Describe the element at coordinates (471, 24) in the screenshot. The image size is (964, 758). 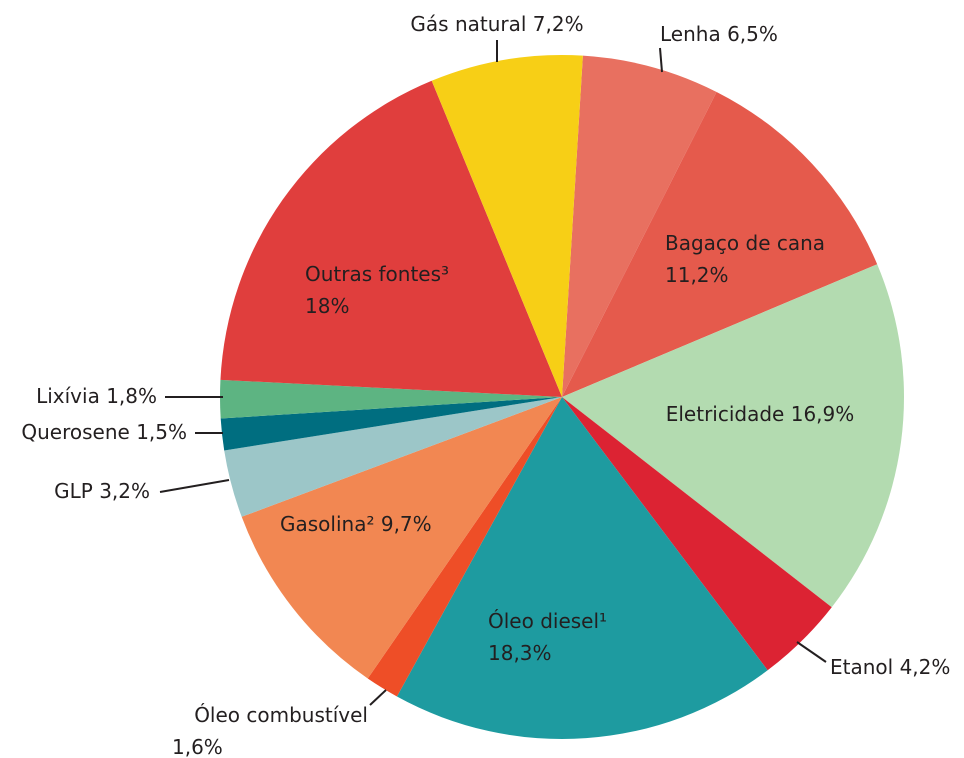
I see `category-label: Gás natural` at that location.